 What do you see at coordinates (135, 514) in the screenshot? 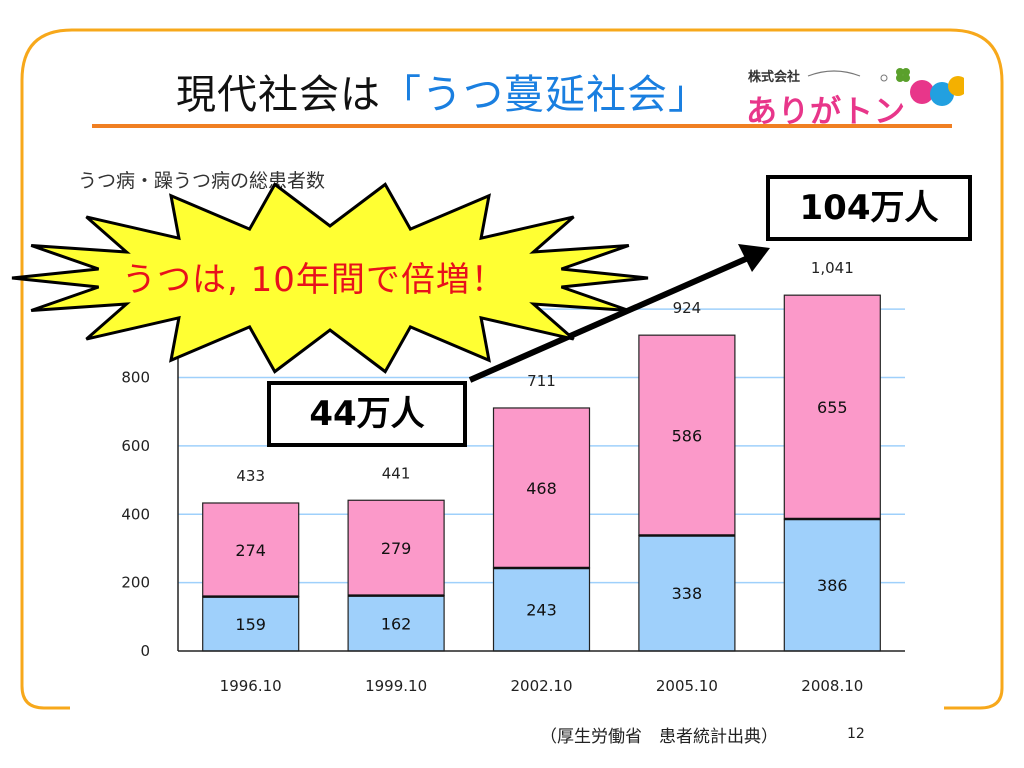
I see `y-tick-label: 400` at bounding box center [135, 514].